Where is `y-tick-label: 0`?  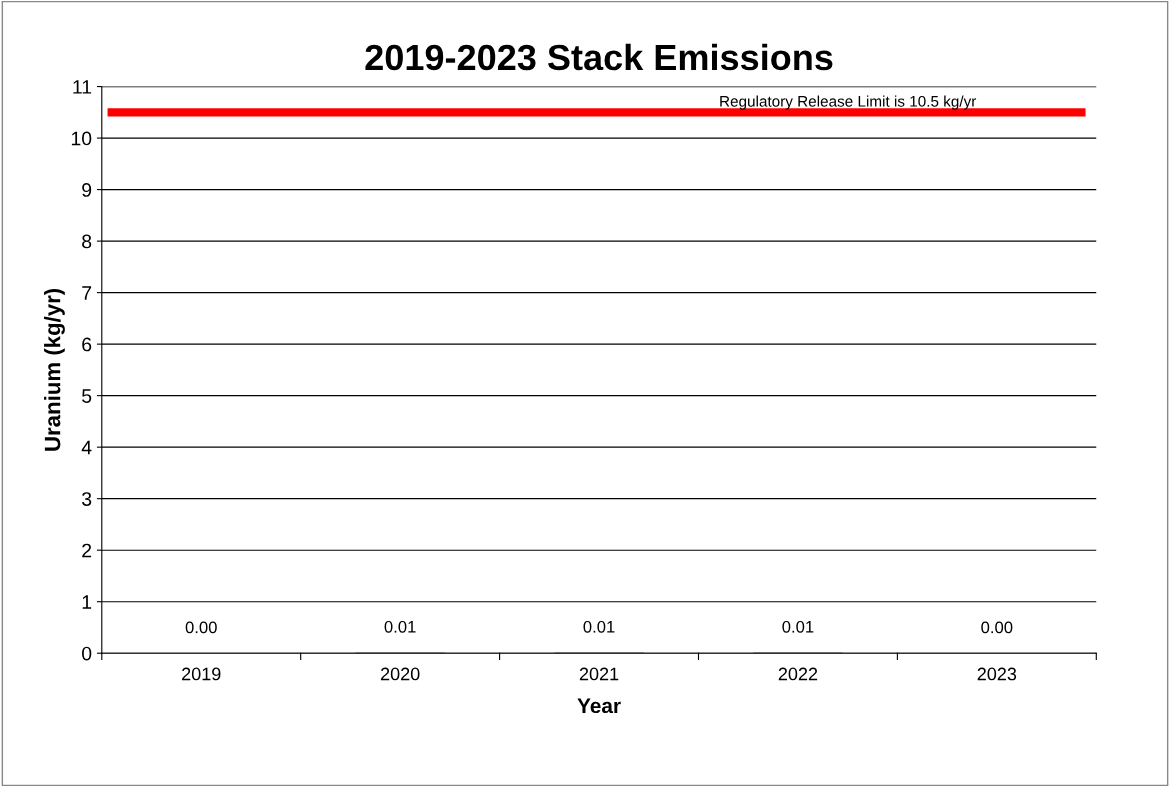 y-tick-label: 0 is located at coordinates (87, 653).